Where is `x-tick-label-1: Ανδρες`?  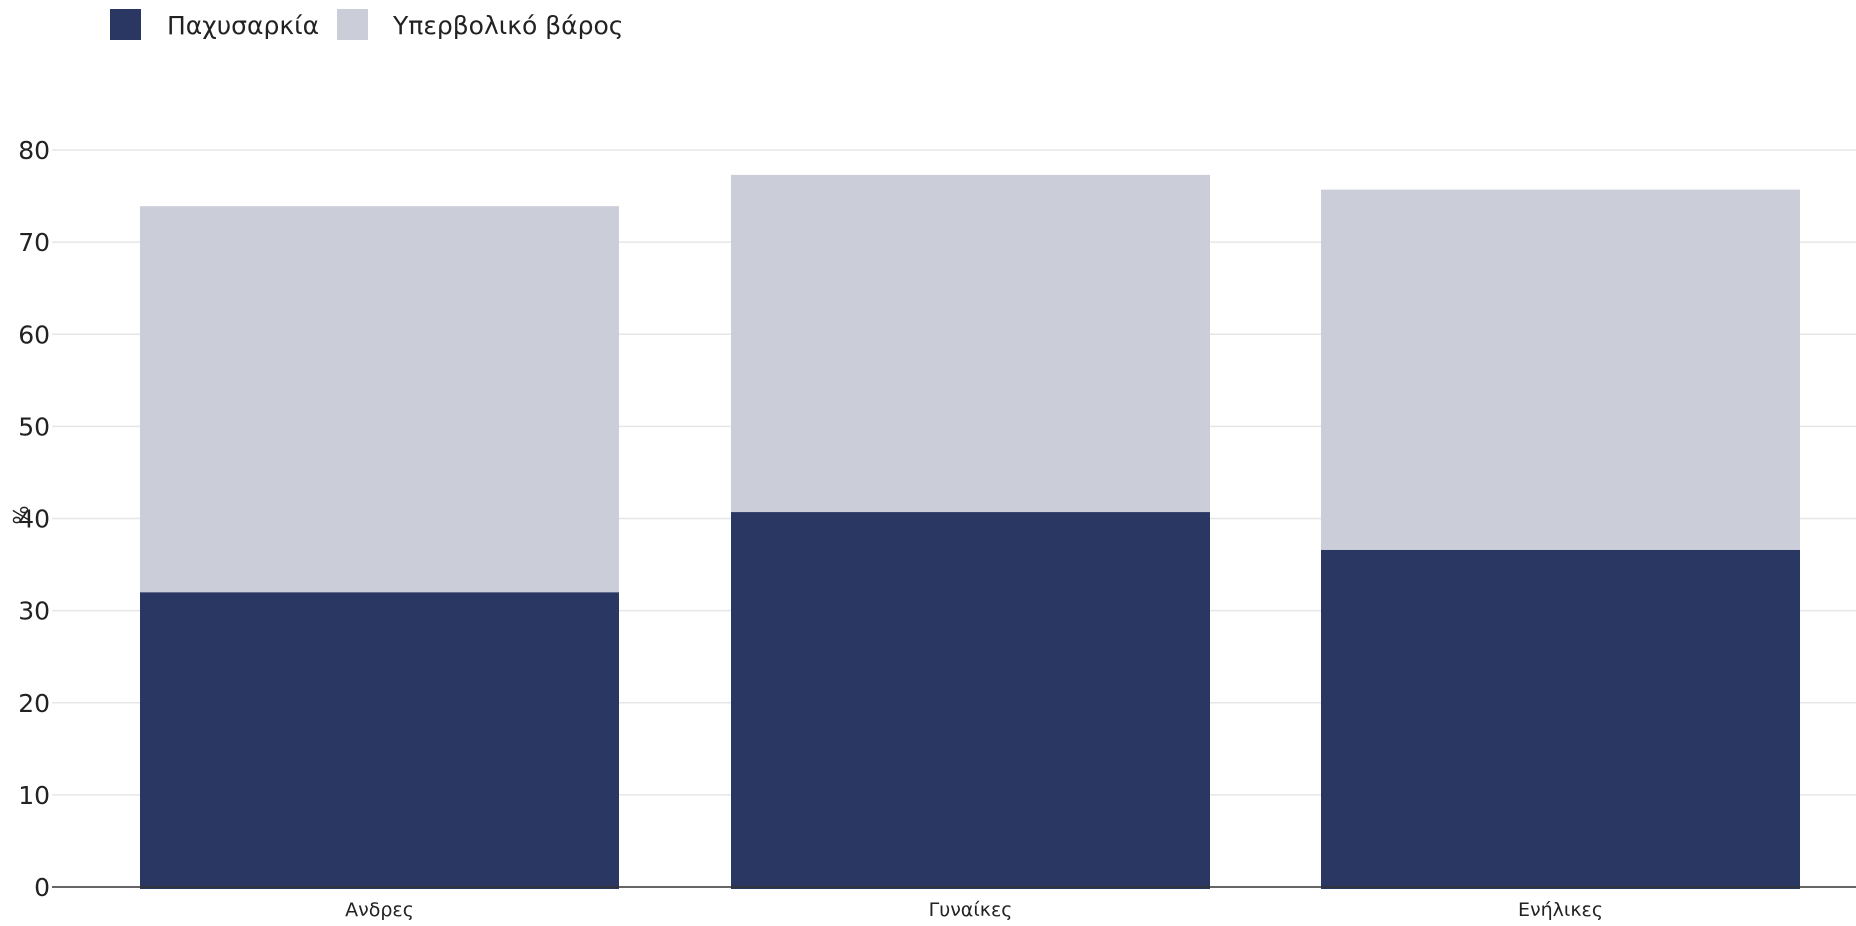 x-tick-label-1: Ανδρες is located at coordinates (379, 910).